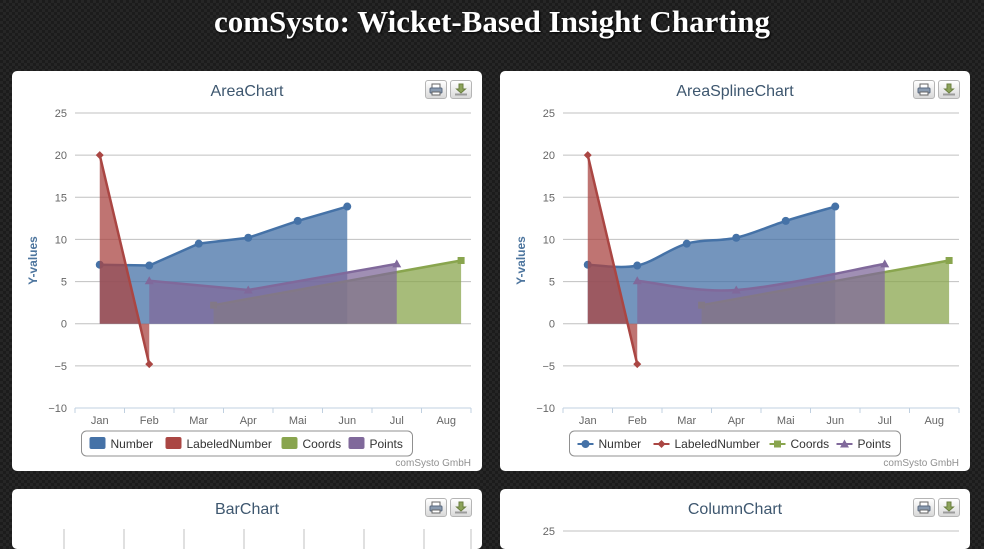 Image resolution: width=984 pixels, height=549 pixels. Describe the element at coordinates (64, 283) in the screenshot. I see `y-tick-label: 5` at that location.